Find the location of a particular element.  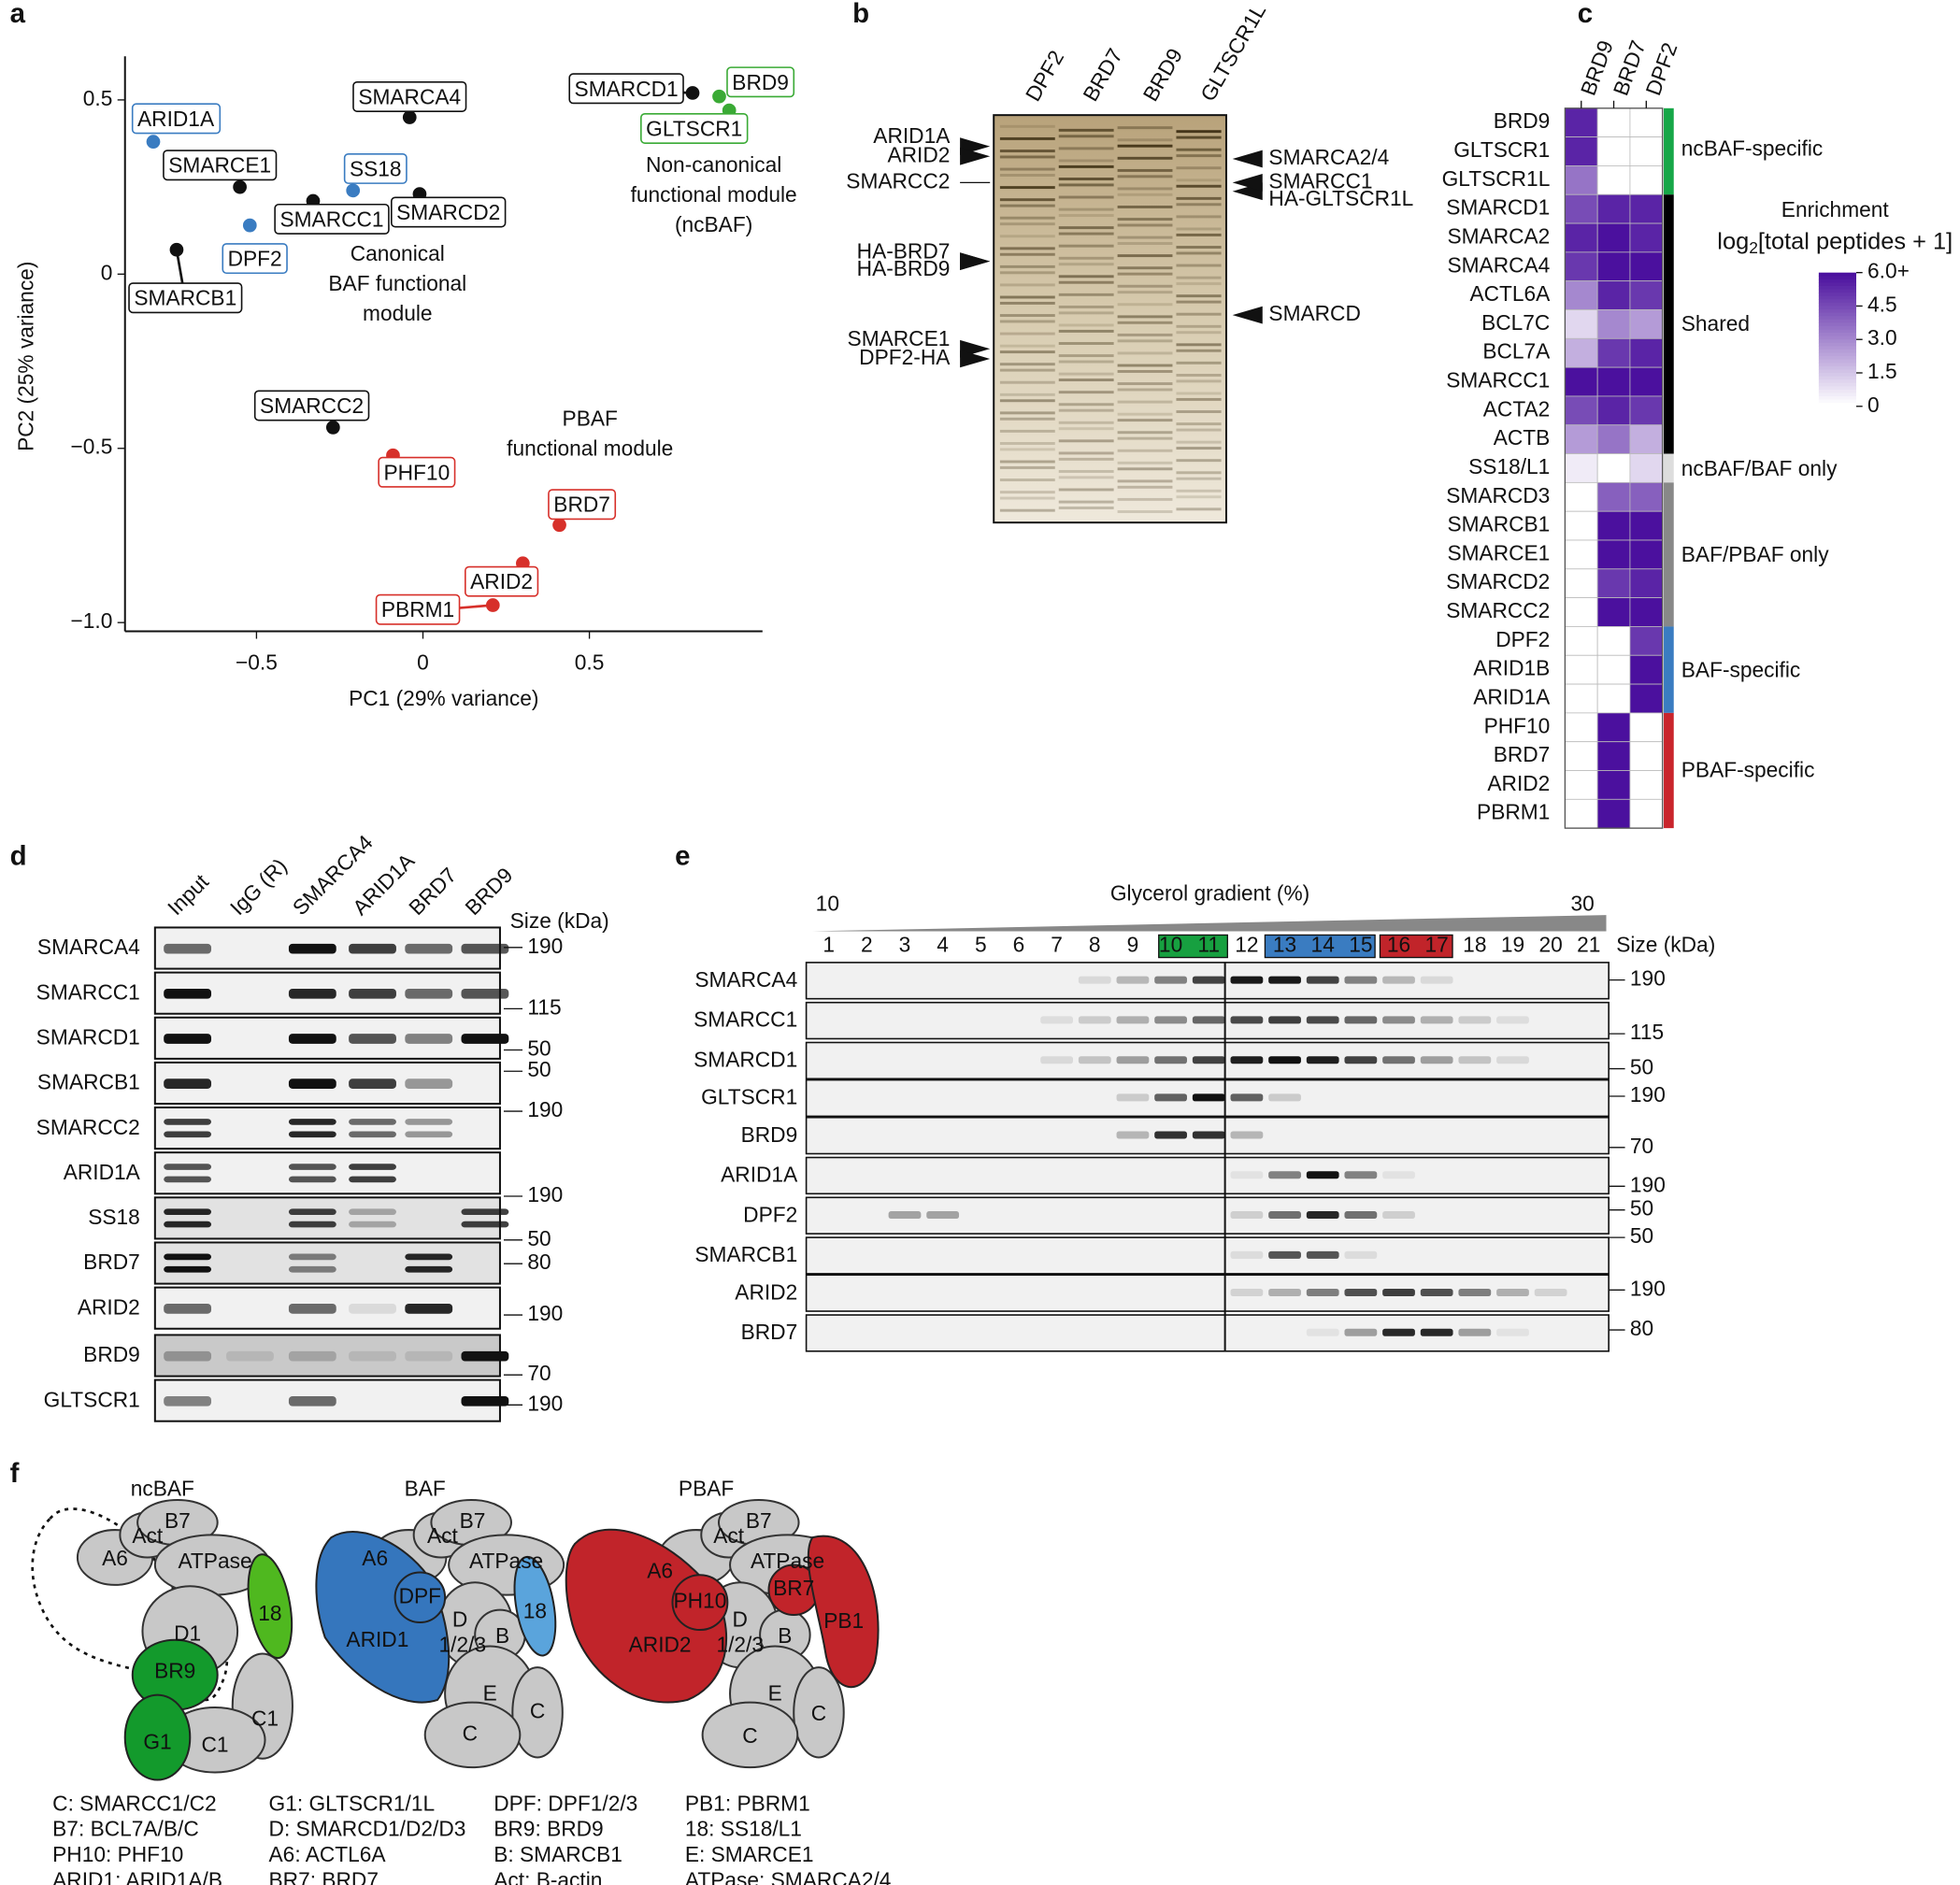

annotation: functional module is located at coordinates (714, 194).